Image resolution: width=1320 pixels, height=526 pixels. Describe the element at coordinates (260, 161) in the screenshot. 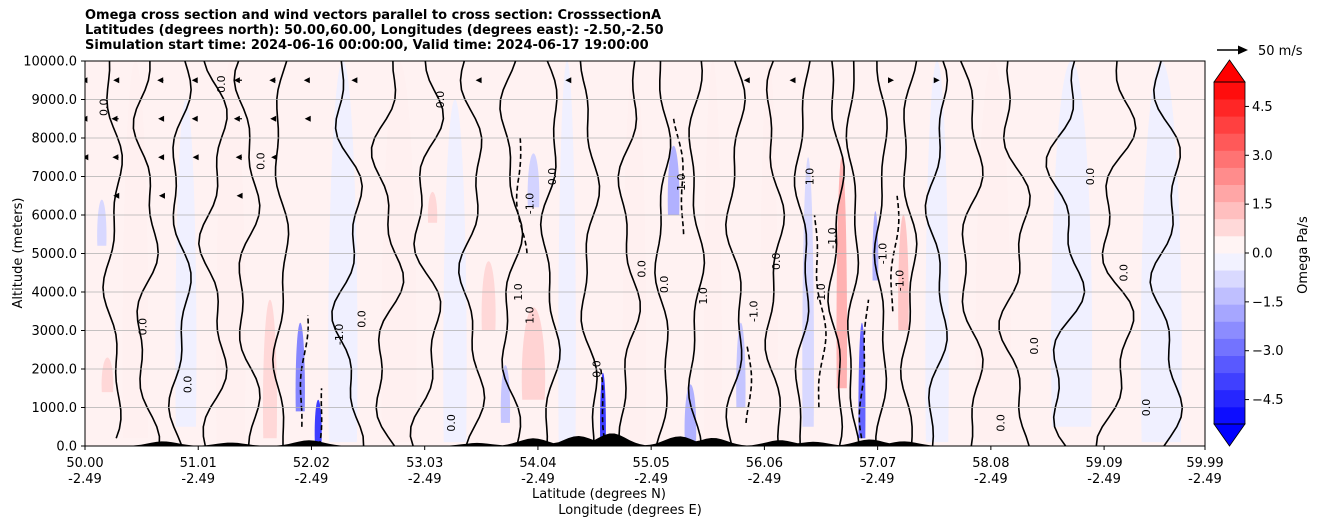

I see `contour-label-4: 0.0` at that location.